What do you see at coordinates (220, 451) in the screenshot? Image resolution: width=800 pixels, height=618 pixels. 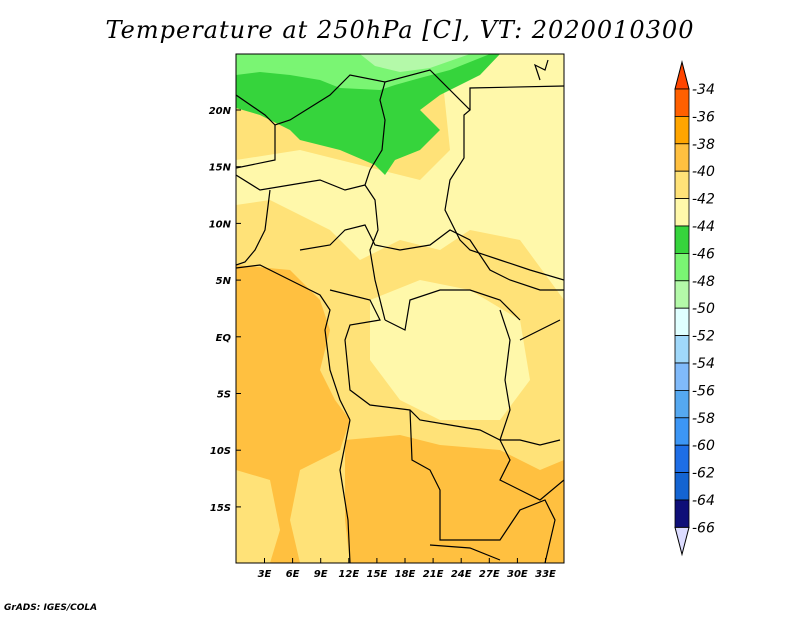 I see `lat-label: 10S` at bounding box center [220, 451].